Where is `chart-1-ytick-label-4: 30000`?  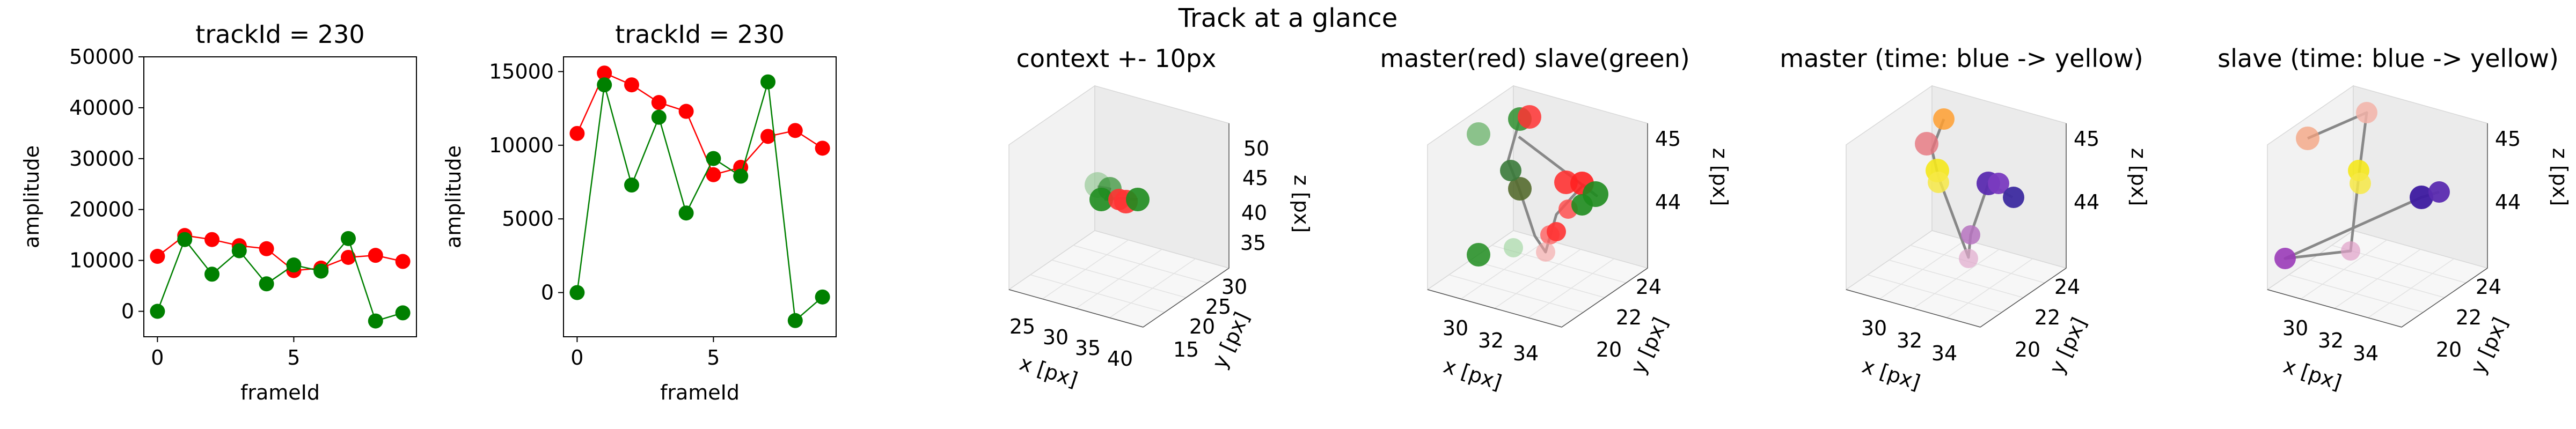
chart-1-ytick-label-4: 30000 is located at coordinates (101, 159).